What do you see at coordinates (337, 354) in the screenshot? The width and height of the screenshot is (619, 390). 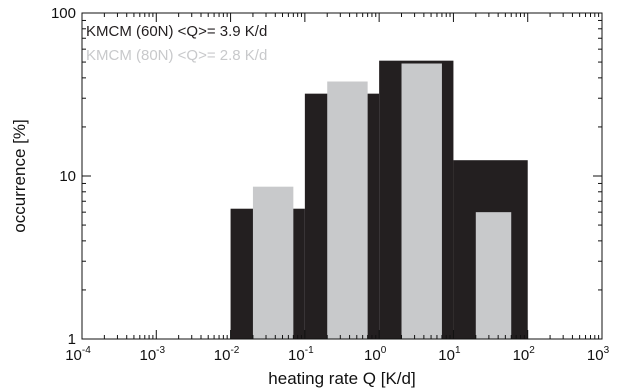 I see `x-tick-labels: 10⁻⁴ 10⁻³ 10⁻² 10⁻¹ 10⁰ 10¹ 10² 10³` at bounding box center [337, 354].